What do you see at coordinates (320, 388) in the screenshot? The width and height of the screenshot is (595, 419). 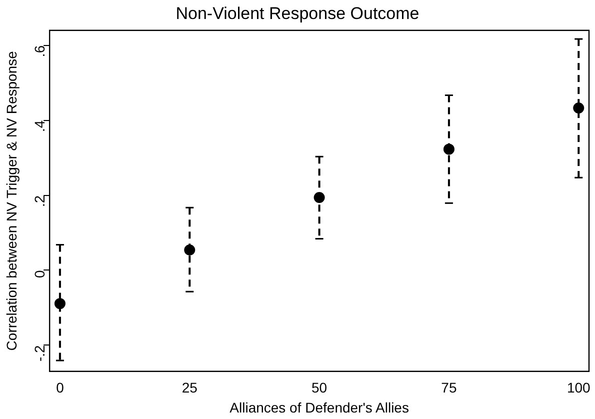 I see `x-tick-label: 50` at bounding box center [320, 388].